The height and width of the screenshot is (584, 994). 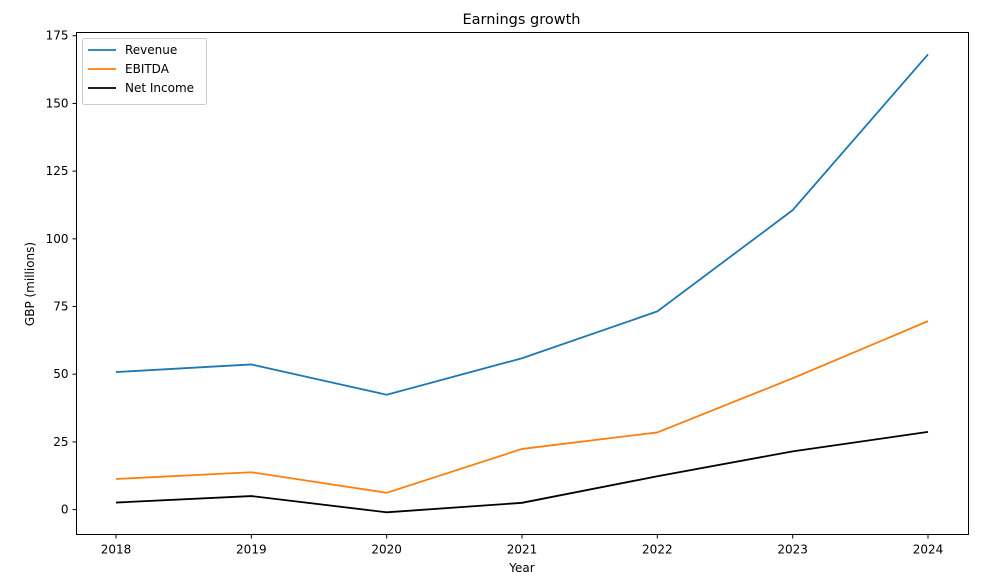 What do you see at coordinates (116, 550) in the screenshot?
I see `x-tick-label: 2018` at bounding box center [116, 550].